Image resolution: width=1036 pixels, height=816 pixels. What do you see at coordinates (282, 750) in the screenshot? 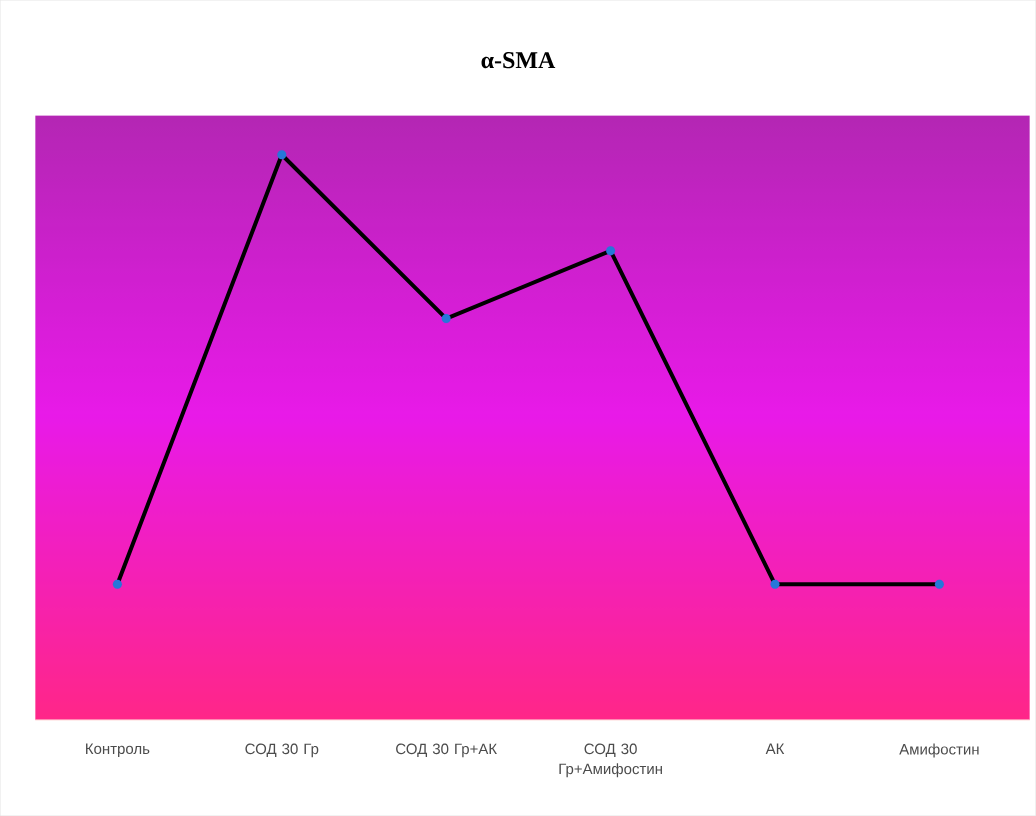
I see `x-tick-label: СОД 30 Гр` at bounding box center [282, 750].